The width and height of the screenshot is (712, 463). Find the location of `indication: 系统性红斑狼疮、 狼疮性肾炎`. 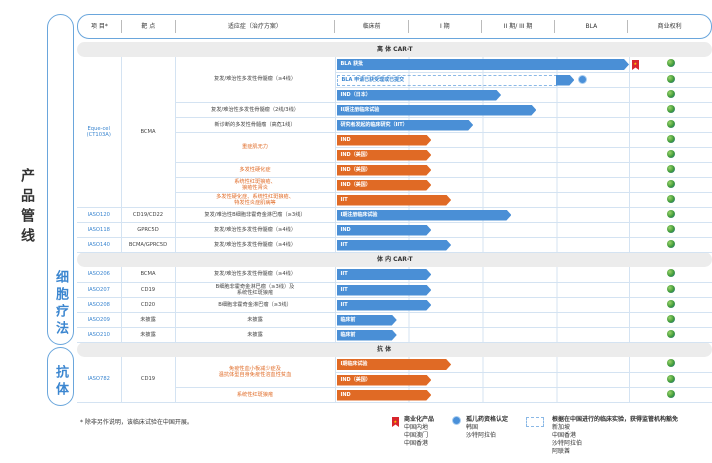

indication: 系统性红斑狼疮、 狼疮性肾炎 is located at coordinates (255, 185).